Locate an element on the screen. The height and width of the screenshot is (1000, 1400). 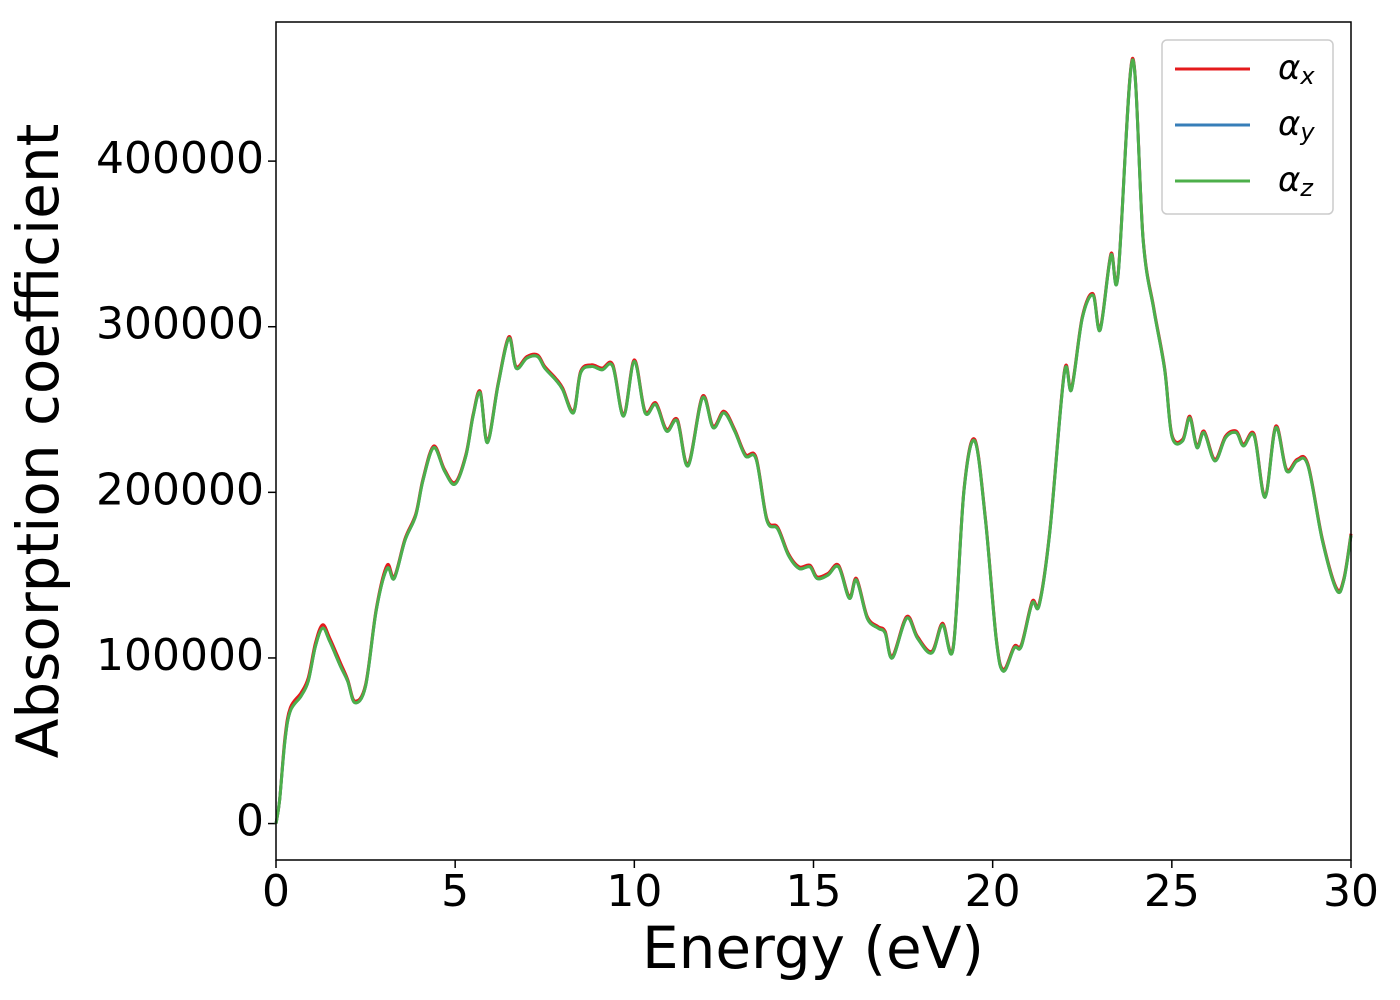
x-tick-label: 0 is located at coordinates (276, 891).